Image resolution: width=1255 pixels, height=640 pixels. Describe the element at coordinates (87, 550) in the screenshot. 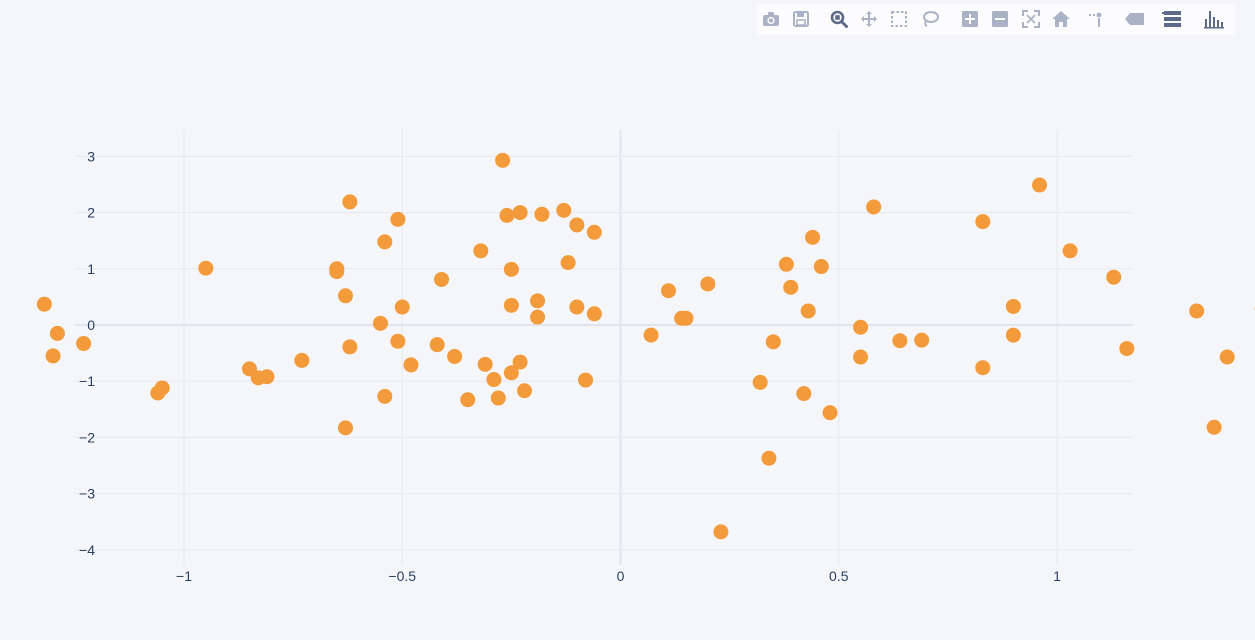

I see `y-tick-label: −4` at that location.